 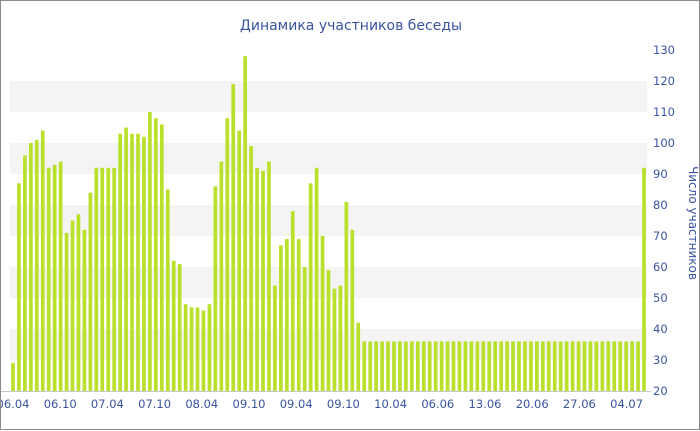 What do you see at coordinates (437, 404) in the screenshot?
I see `x-tick-label: 06.06` at bounding box center [437, 404].